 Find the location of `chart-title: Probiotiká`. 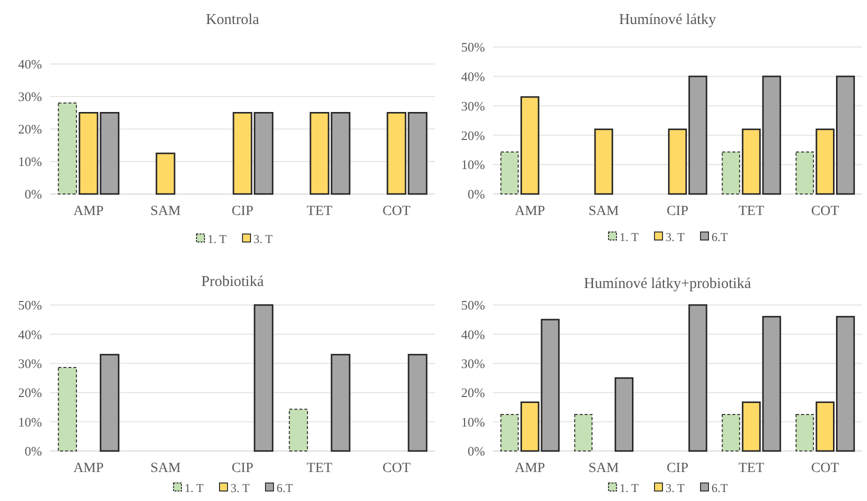

chart-title: Probiotiká is located at coordinates (232, 282).